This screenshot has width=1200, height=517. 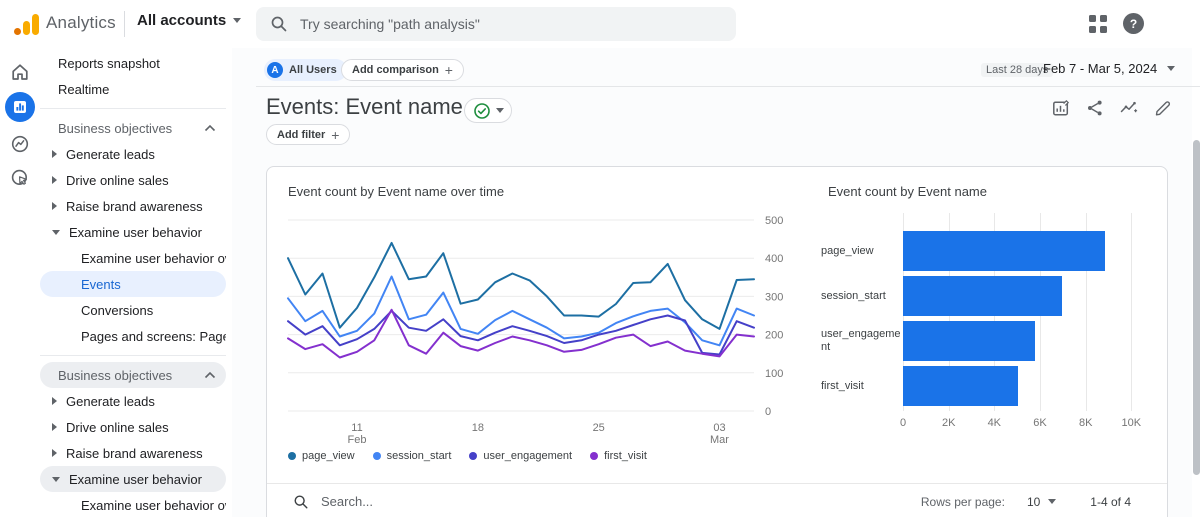 I want to click on x-axis-tick: 11, so click(x=356, y=428).